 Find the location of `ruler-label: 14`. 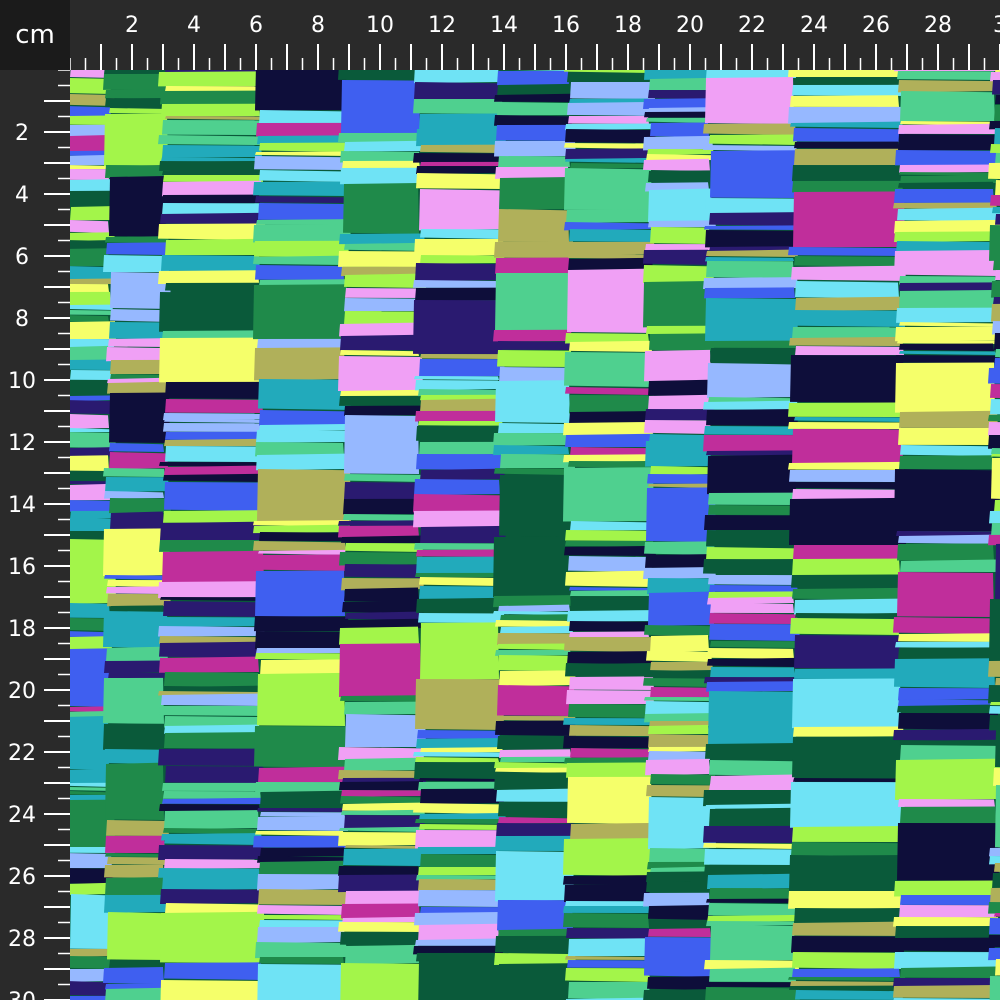

ruler-label: 14 is located at coordinates (22, 505).